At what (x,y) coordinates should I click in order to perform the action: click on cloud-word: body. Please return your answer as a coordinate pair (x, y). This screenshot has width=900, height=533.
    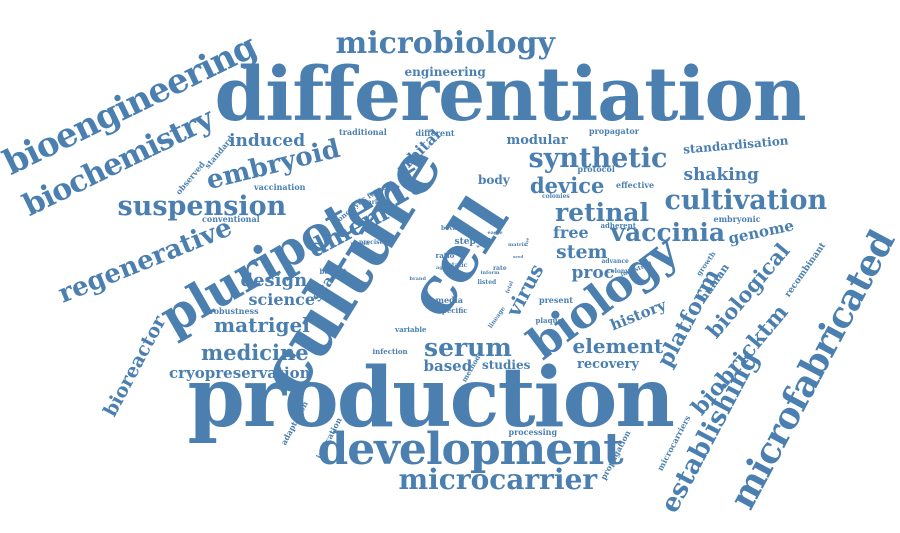
    Looking at the image, I should click on (494, 180).